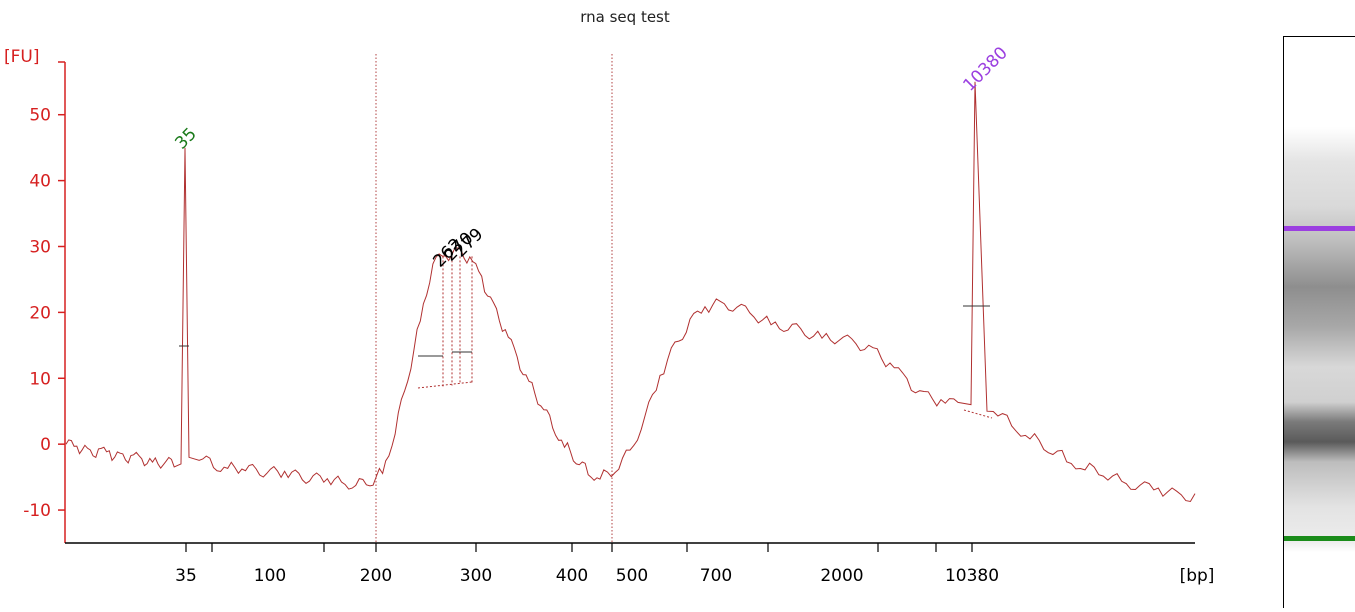 The image size is (1355, 612). What do you see at coordinates (37, 511) in the screenshot?
I see `y-tick-label: -10` at bounding box center [37, 511].